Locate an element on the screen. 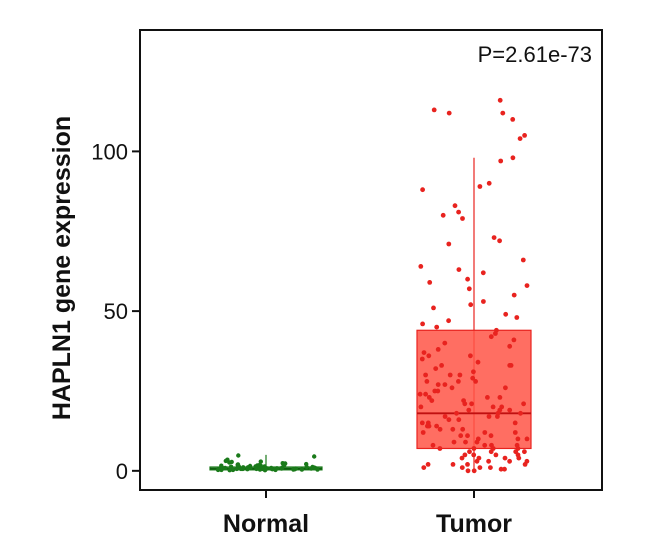  y-tick-label: 50 is located at coordinates (116, 311).